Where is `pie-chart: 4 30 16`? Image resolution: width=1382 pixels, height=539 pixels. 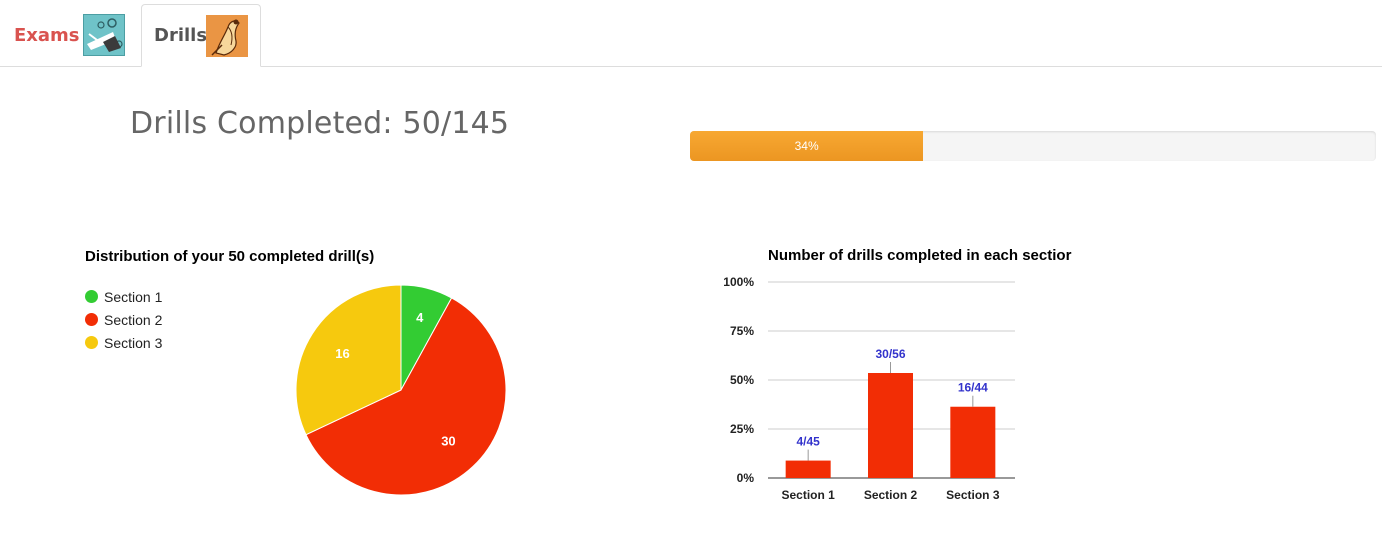
pie-chart: 4 30 16 is located at coordinates (401, 390).